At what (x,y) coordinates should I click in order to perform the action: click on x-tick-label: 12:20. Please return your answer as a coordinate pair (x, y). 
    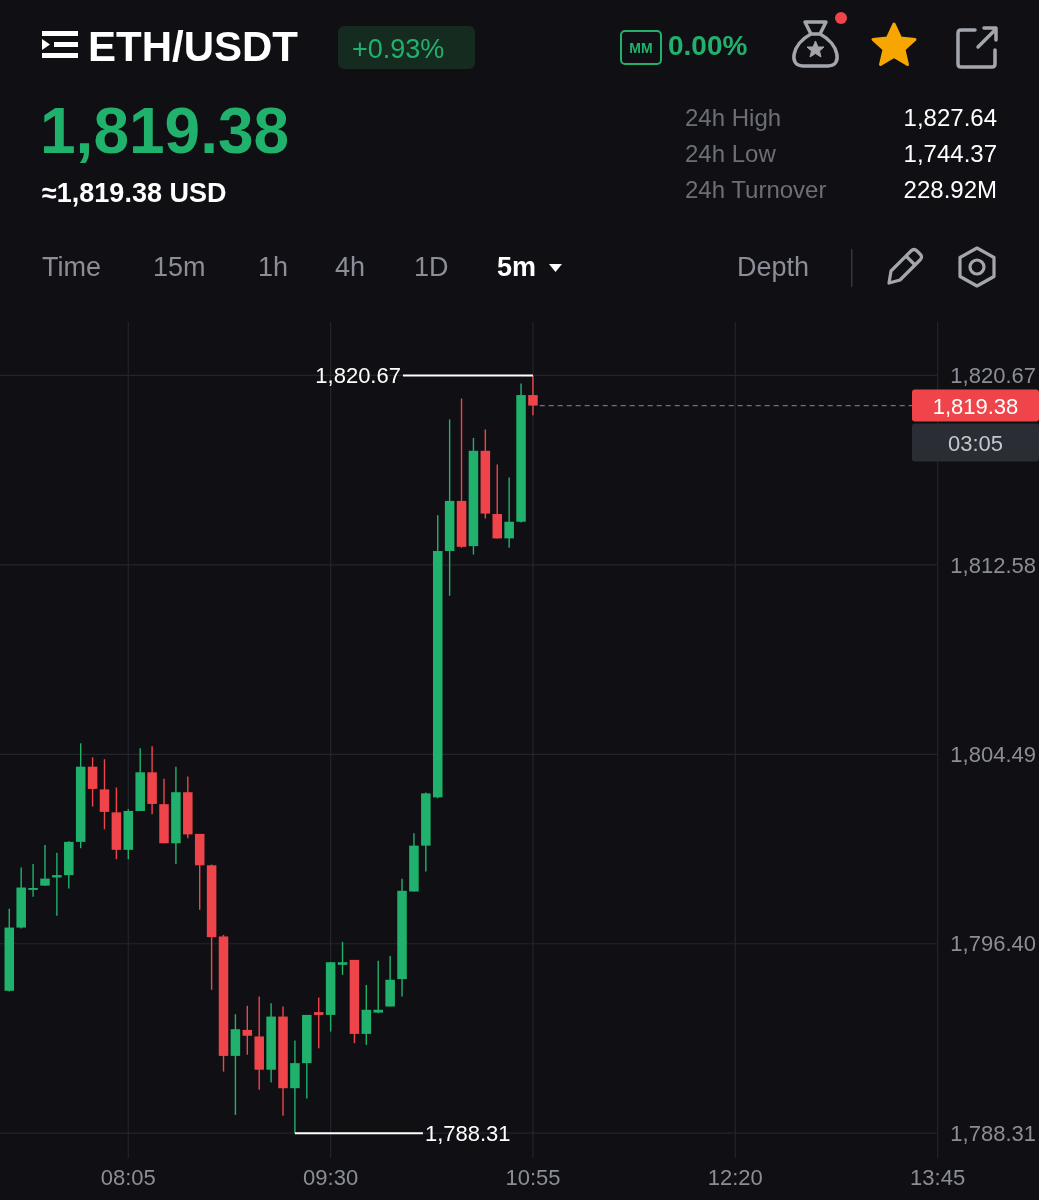
    Looking at the image, I should click on (735, 1177).